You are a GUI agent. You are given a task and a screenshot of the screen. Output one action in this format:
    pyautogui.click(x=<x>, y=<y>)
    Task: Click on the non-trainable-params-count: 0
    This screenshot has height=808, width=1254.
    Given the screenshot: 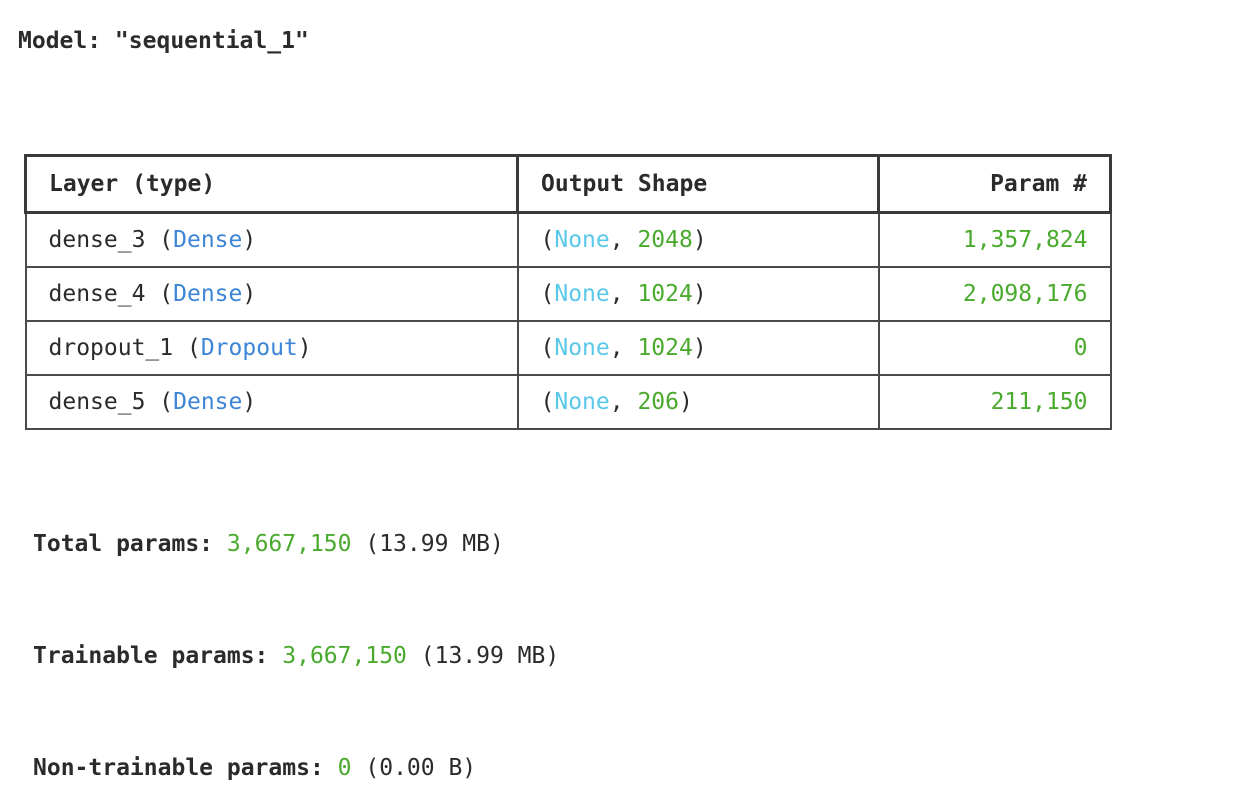 What is the action you would take?
    pyautogui.click(x=344, y=768)
    